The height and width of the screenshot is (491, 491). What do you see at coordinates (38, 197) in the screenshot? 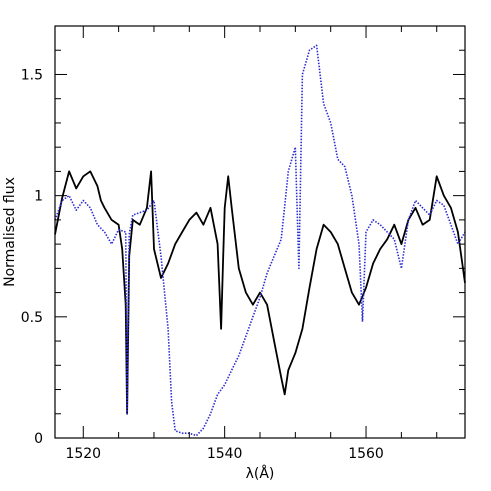
I see `y-tick-label: 1` at bounding box center [38, 197].